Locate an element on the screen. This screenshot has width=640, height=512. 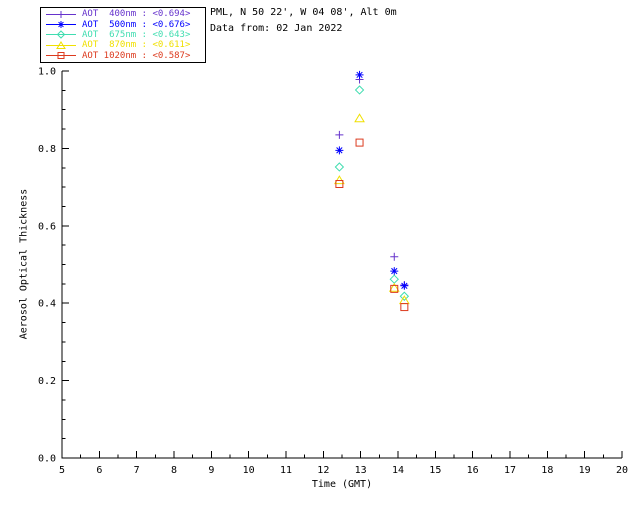
series-aot-500nm is located at coordinates (372, 180).